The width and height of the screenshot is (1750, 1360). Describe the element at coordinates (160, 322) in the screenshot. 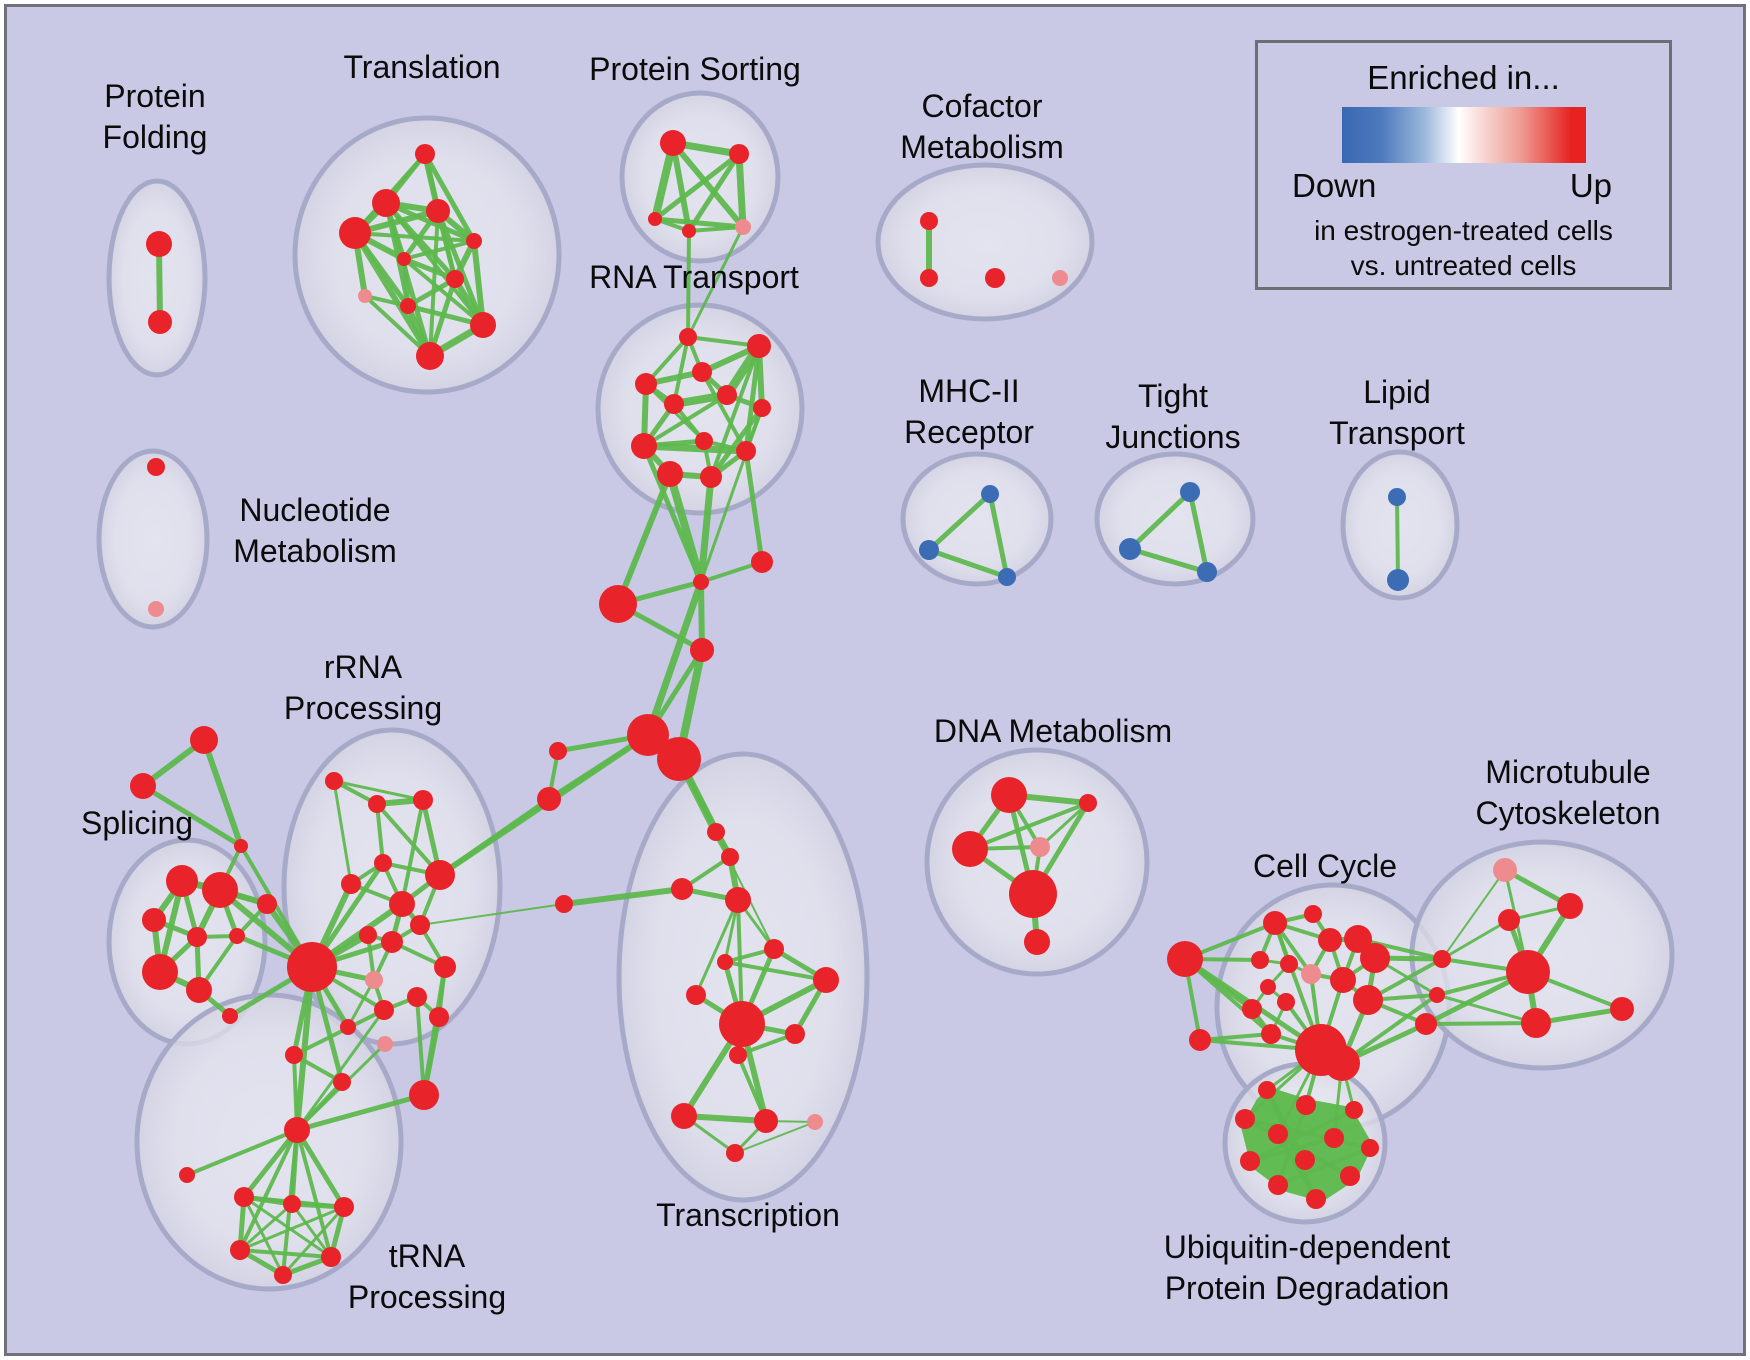

I see `network-node-PF2` at that location.